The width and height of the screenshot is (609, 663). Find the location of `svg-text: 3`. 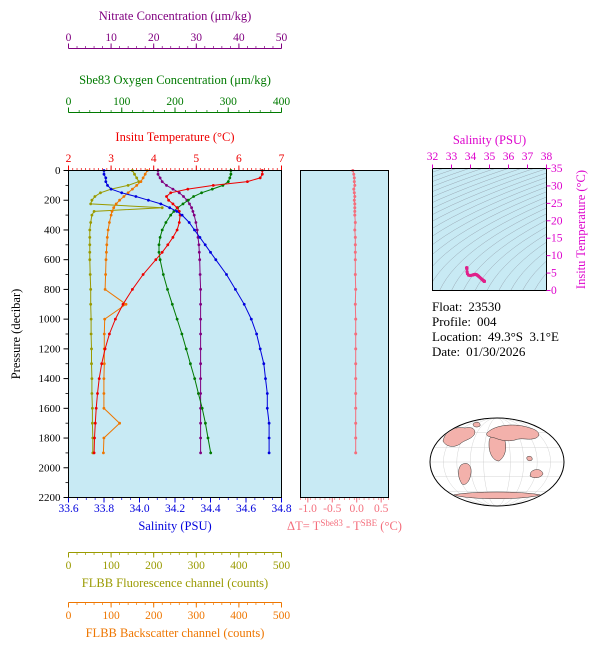

svg-text: 3 is located at coordinates (111, 159).